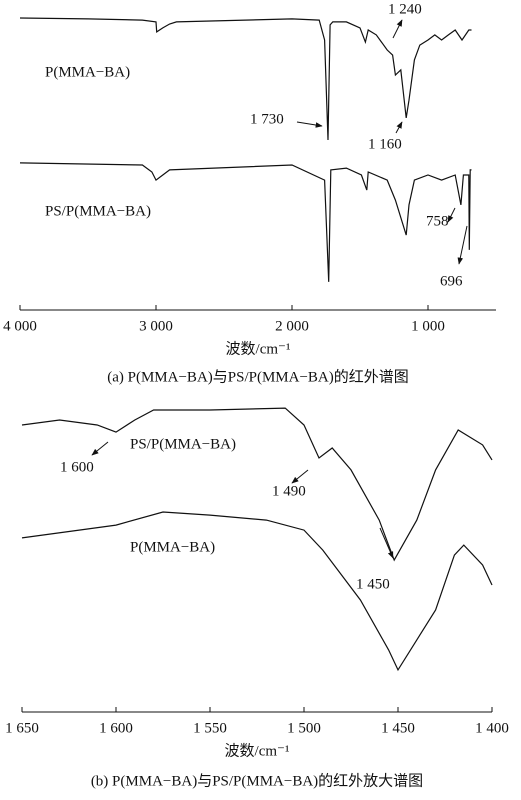 This screenshot has height=800, width=521. Describe the element at coordinates (451, 281) in the screenshot. I see `annotation: 696` at that location.